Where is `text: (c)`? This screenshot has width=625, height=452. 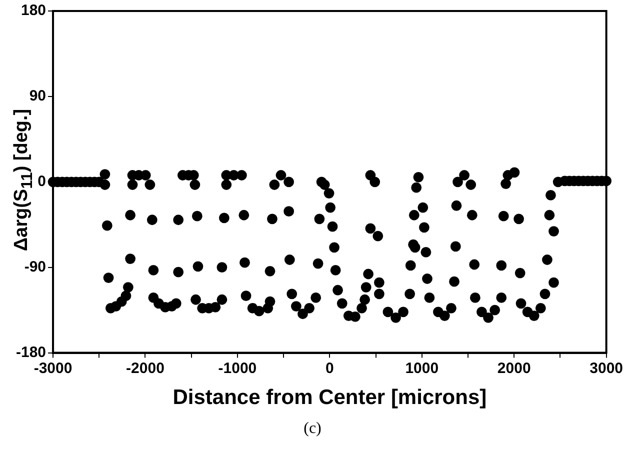 text: (c) is located at coordinates (312, 429).